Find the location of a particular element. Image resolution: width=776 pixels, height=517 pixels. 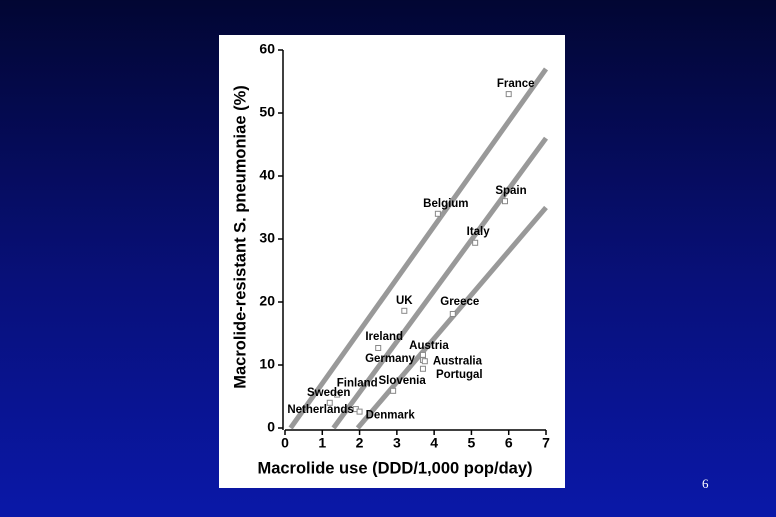

point-label: Greece is located at coordinates (459, 302).